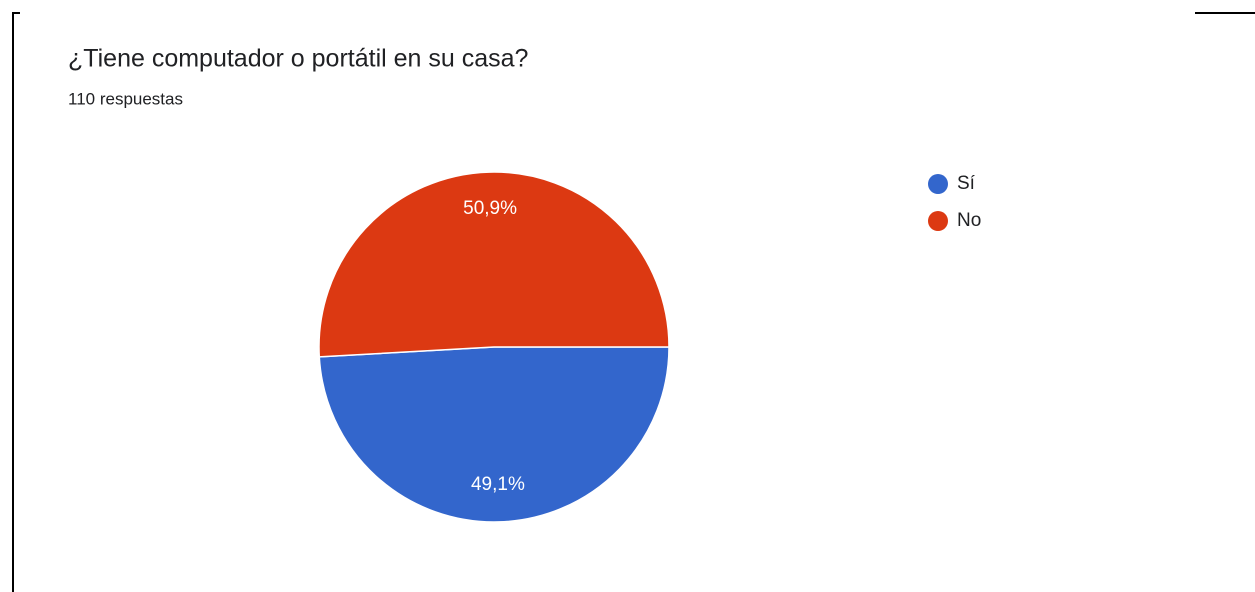  Describe the element at coordinates (498, 484) in the screenshot. I see `slice-label: 49,1%` at that location.